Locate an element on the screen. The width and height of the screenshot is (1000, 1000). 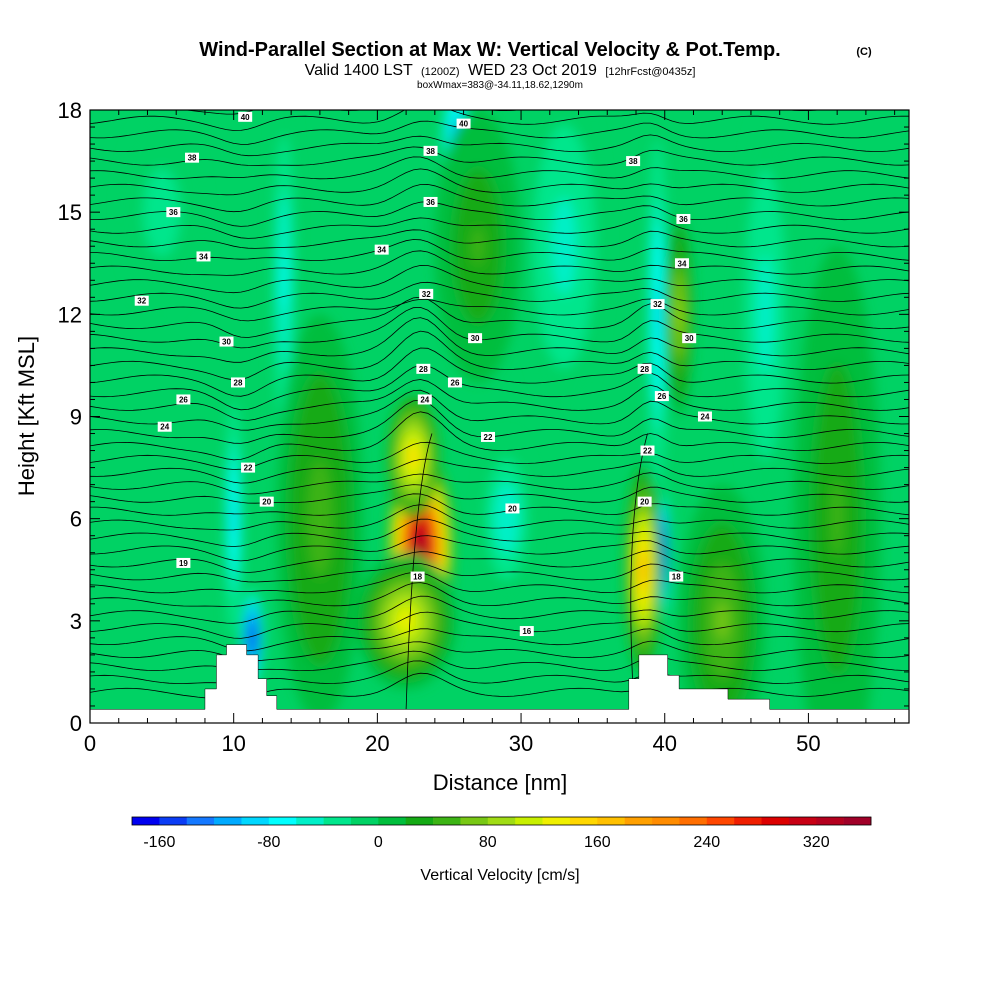
svg-text: 22 is located at coordinates (488, 437).